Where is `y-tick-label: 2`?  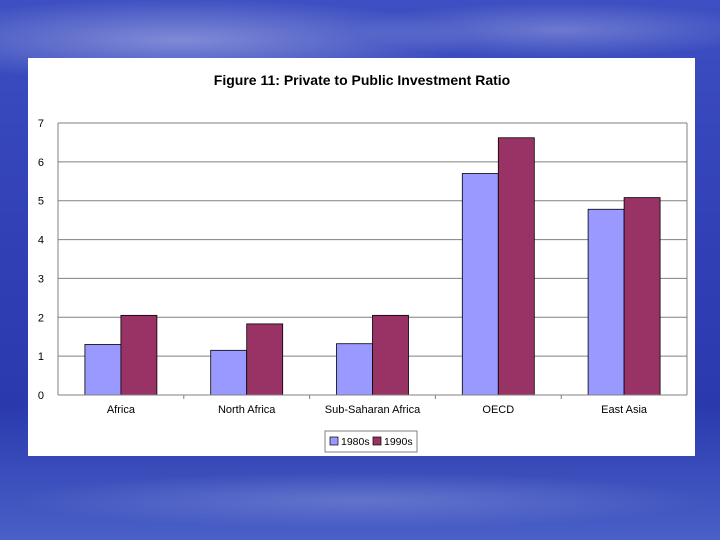
y-tick-label: 2 is located at coordinates (41, 318).